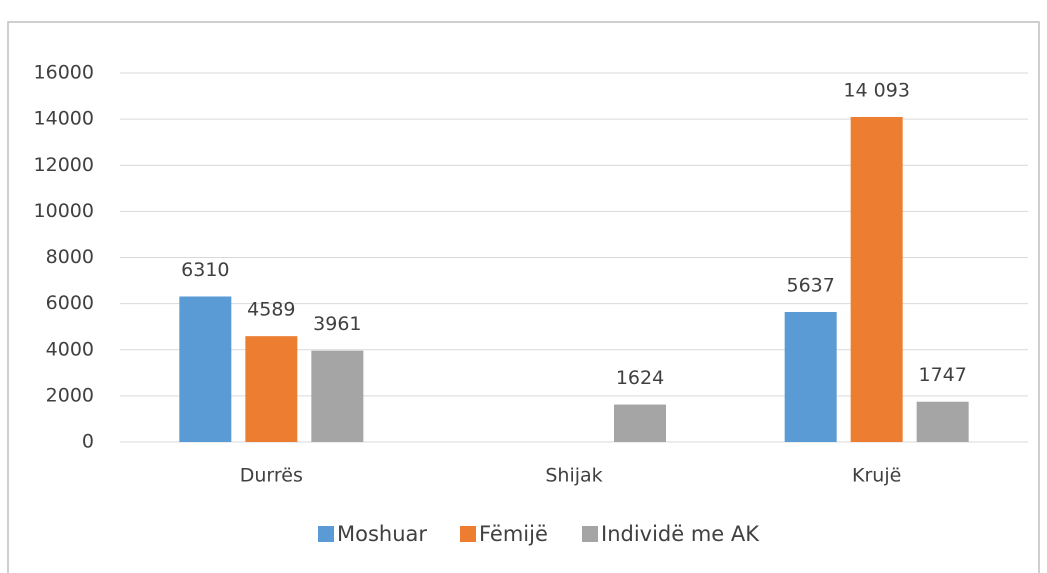  I want to click on x-tick-label: Durrës, so click(271, 476).